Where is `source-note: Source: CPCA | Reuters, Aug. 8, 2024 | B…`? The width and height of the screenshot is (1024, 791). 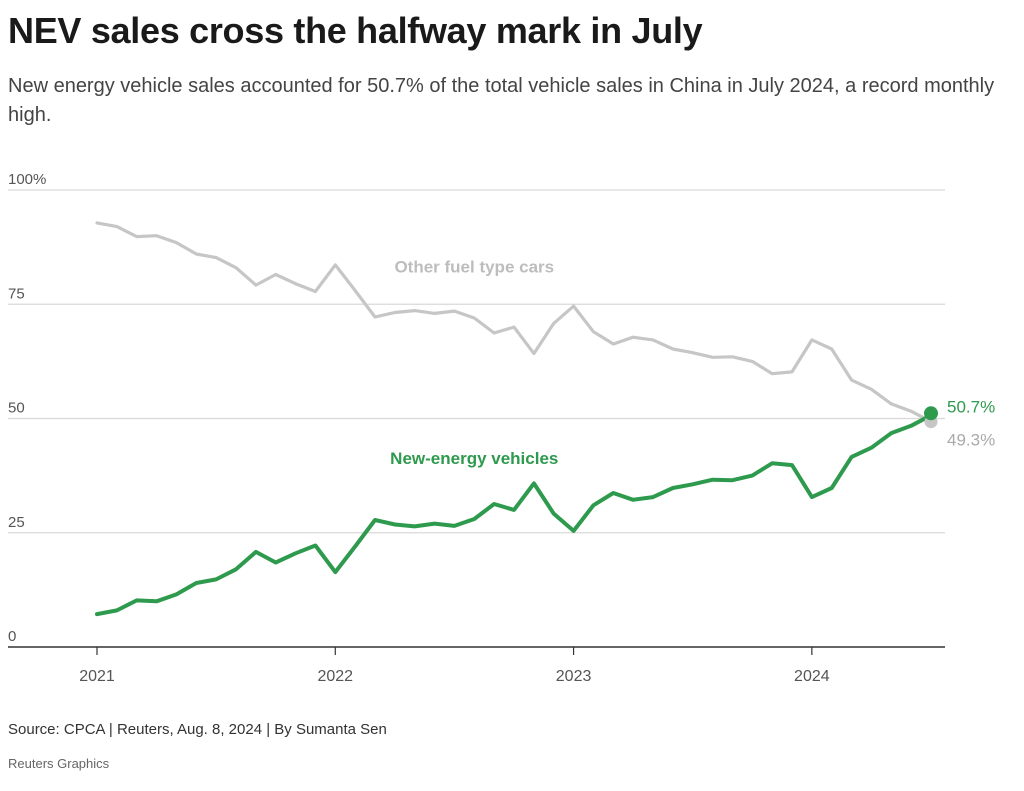 source-note: Source: CPCA | Reuters, Aug. 8, 2024 | B… is located at coordinates (197, 729).